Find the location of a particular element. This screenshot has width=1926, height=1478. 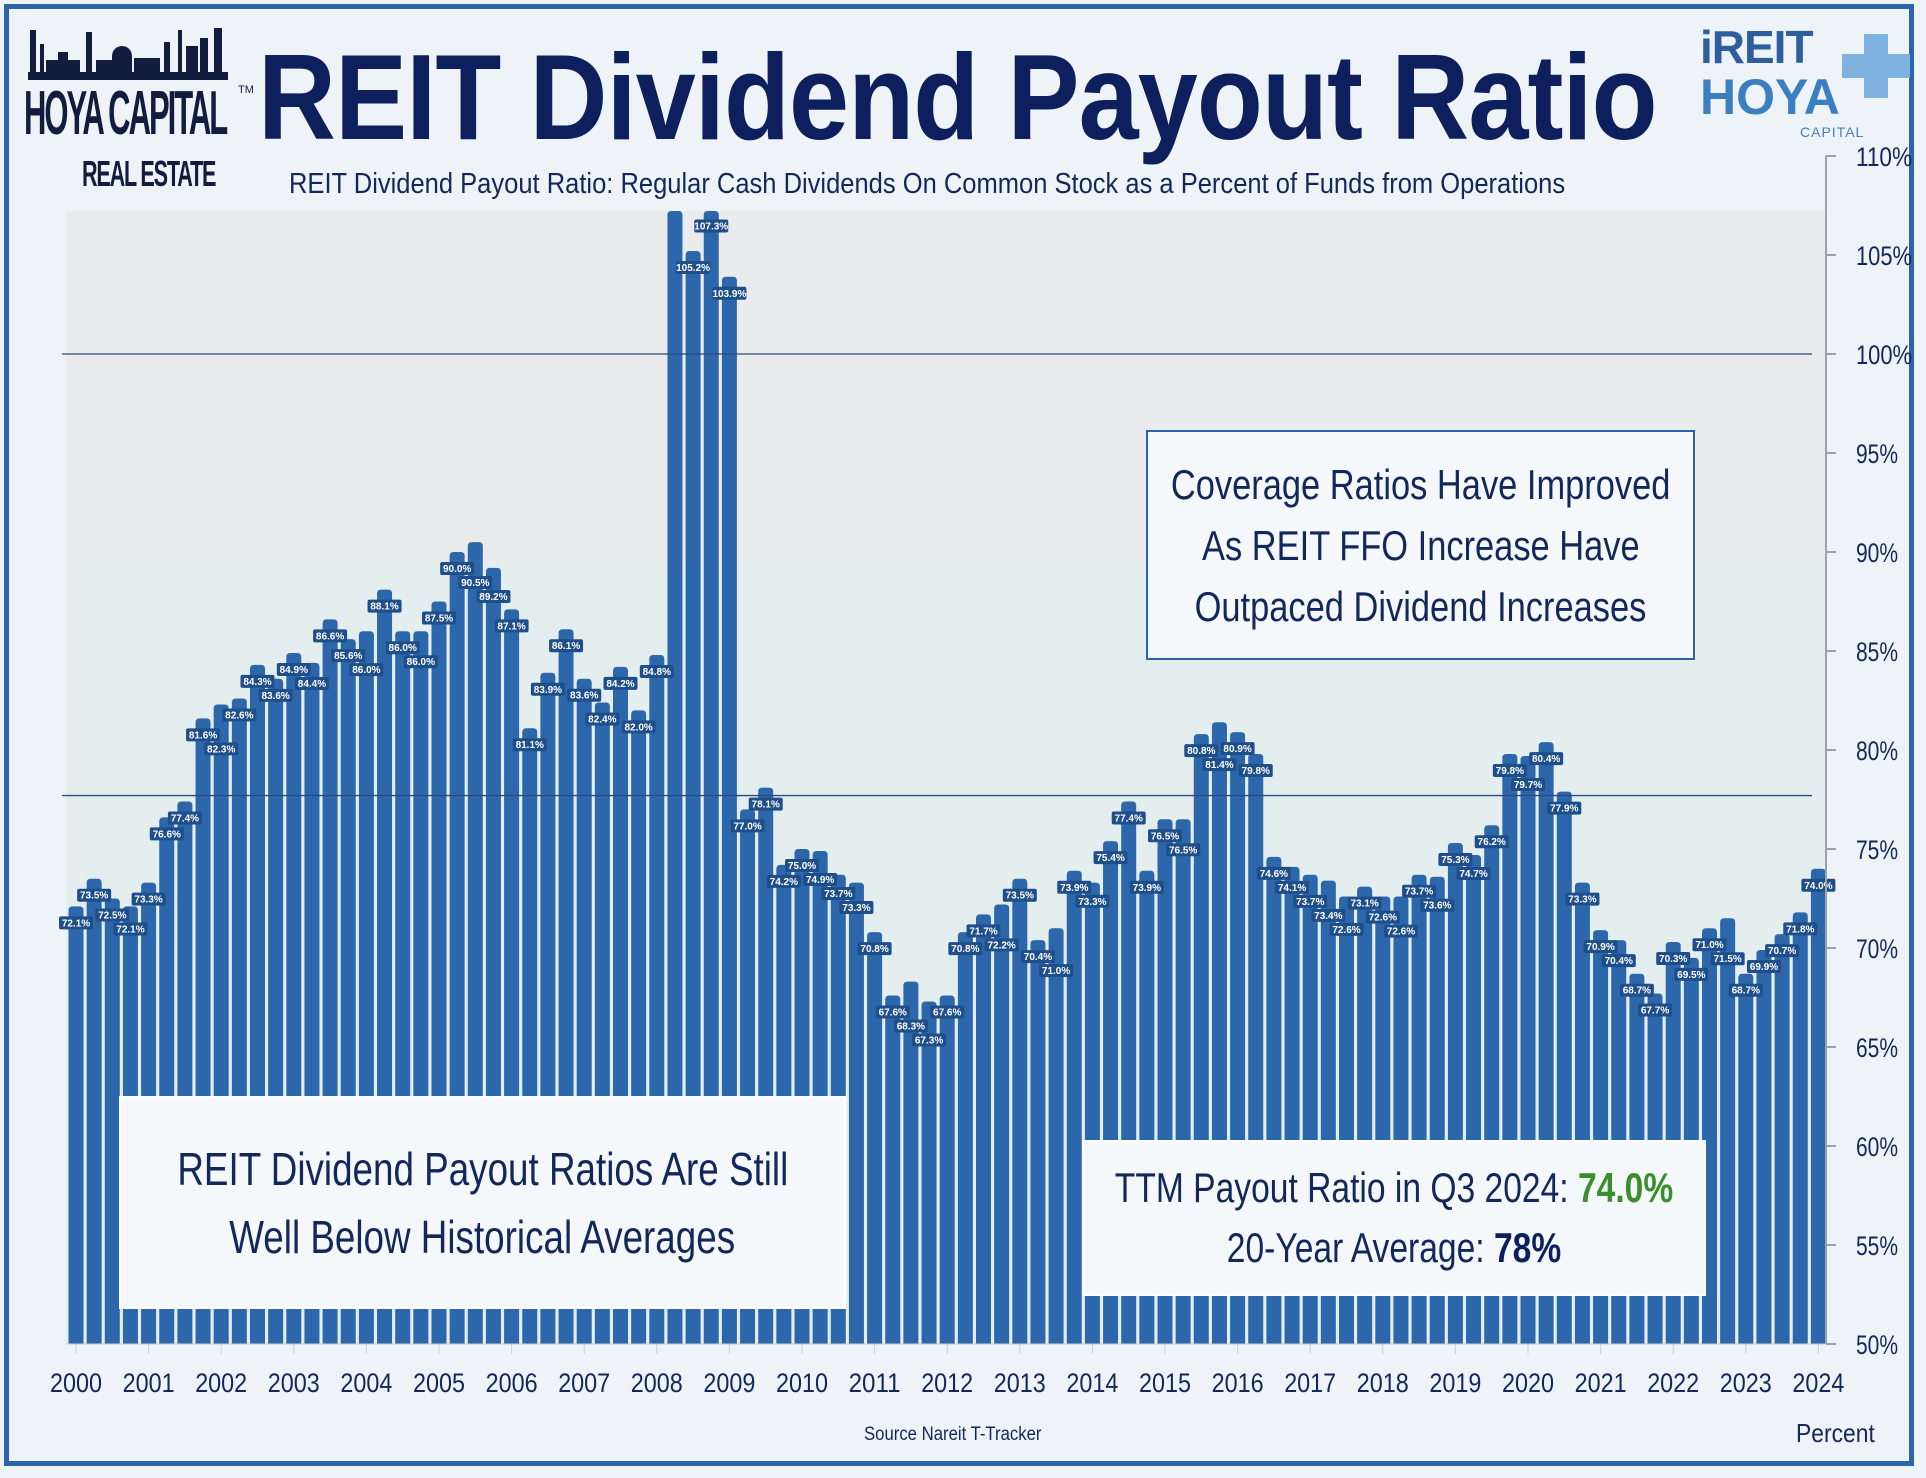

plus-logo-icon is located at coordinates (1876, 66).